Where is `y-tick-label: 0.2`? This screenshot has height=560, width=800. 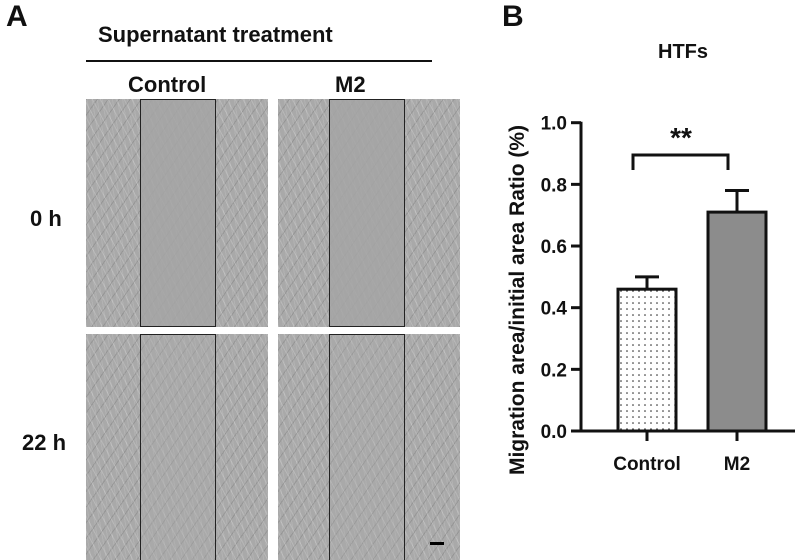 y-tick-label: 0.2 is located at coordinates (554, 370).